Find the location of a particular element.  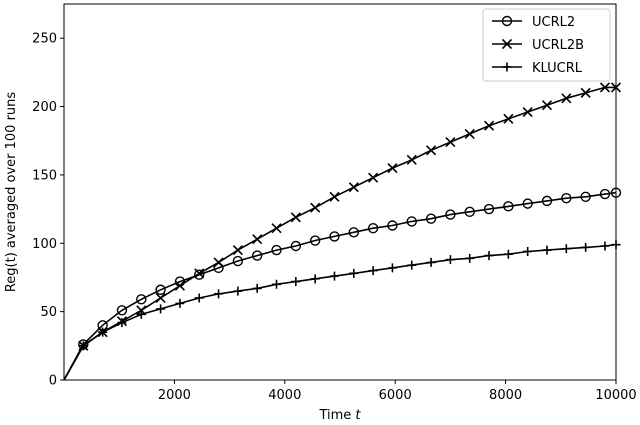

y-tick-label: 100 is located at coordinates (44, 244).